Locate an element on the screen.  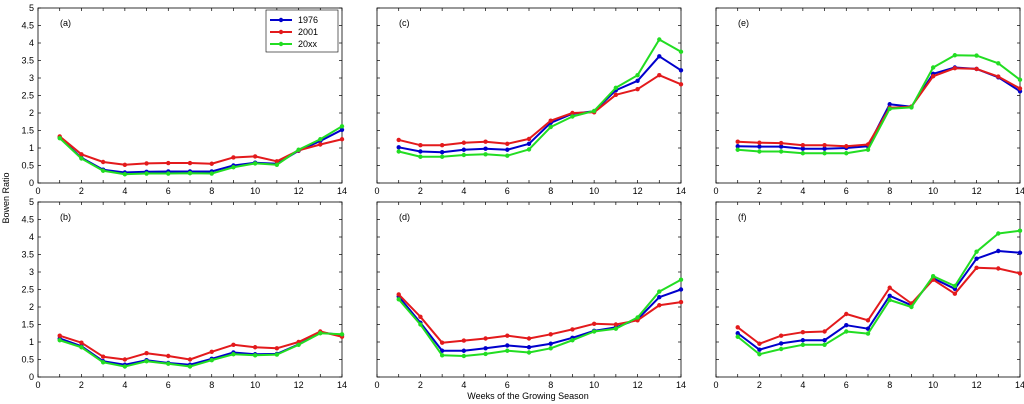
panel-d: 0 2 4 6 8 10 12 14 (d) is located at coordinates (530, 295).